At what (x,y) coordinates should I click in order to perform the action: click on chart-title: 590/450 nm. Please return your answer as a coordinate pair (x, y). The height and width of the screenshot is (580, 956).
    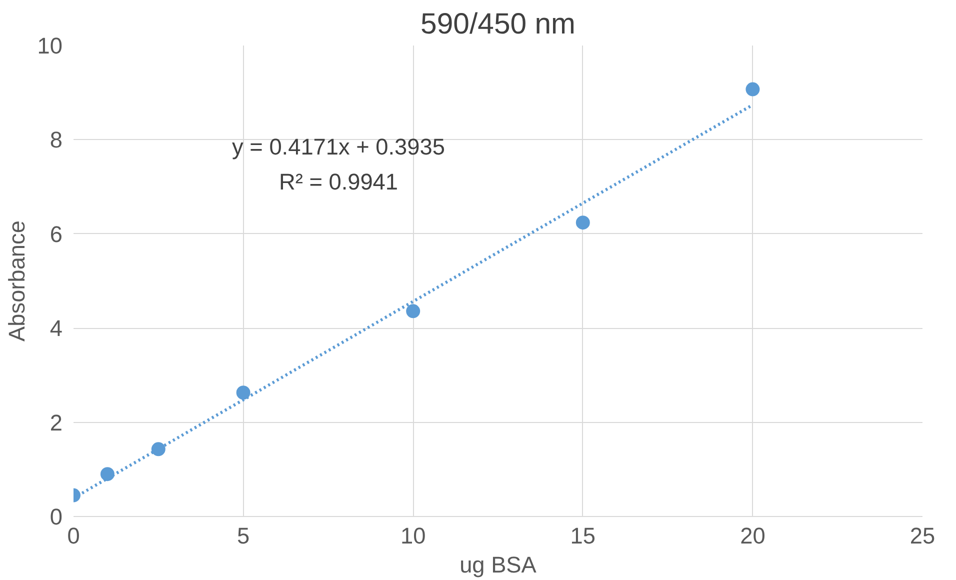
    Looking at the image, I should click on (498, 24).